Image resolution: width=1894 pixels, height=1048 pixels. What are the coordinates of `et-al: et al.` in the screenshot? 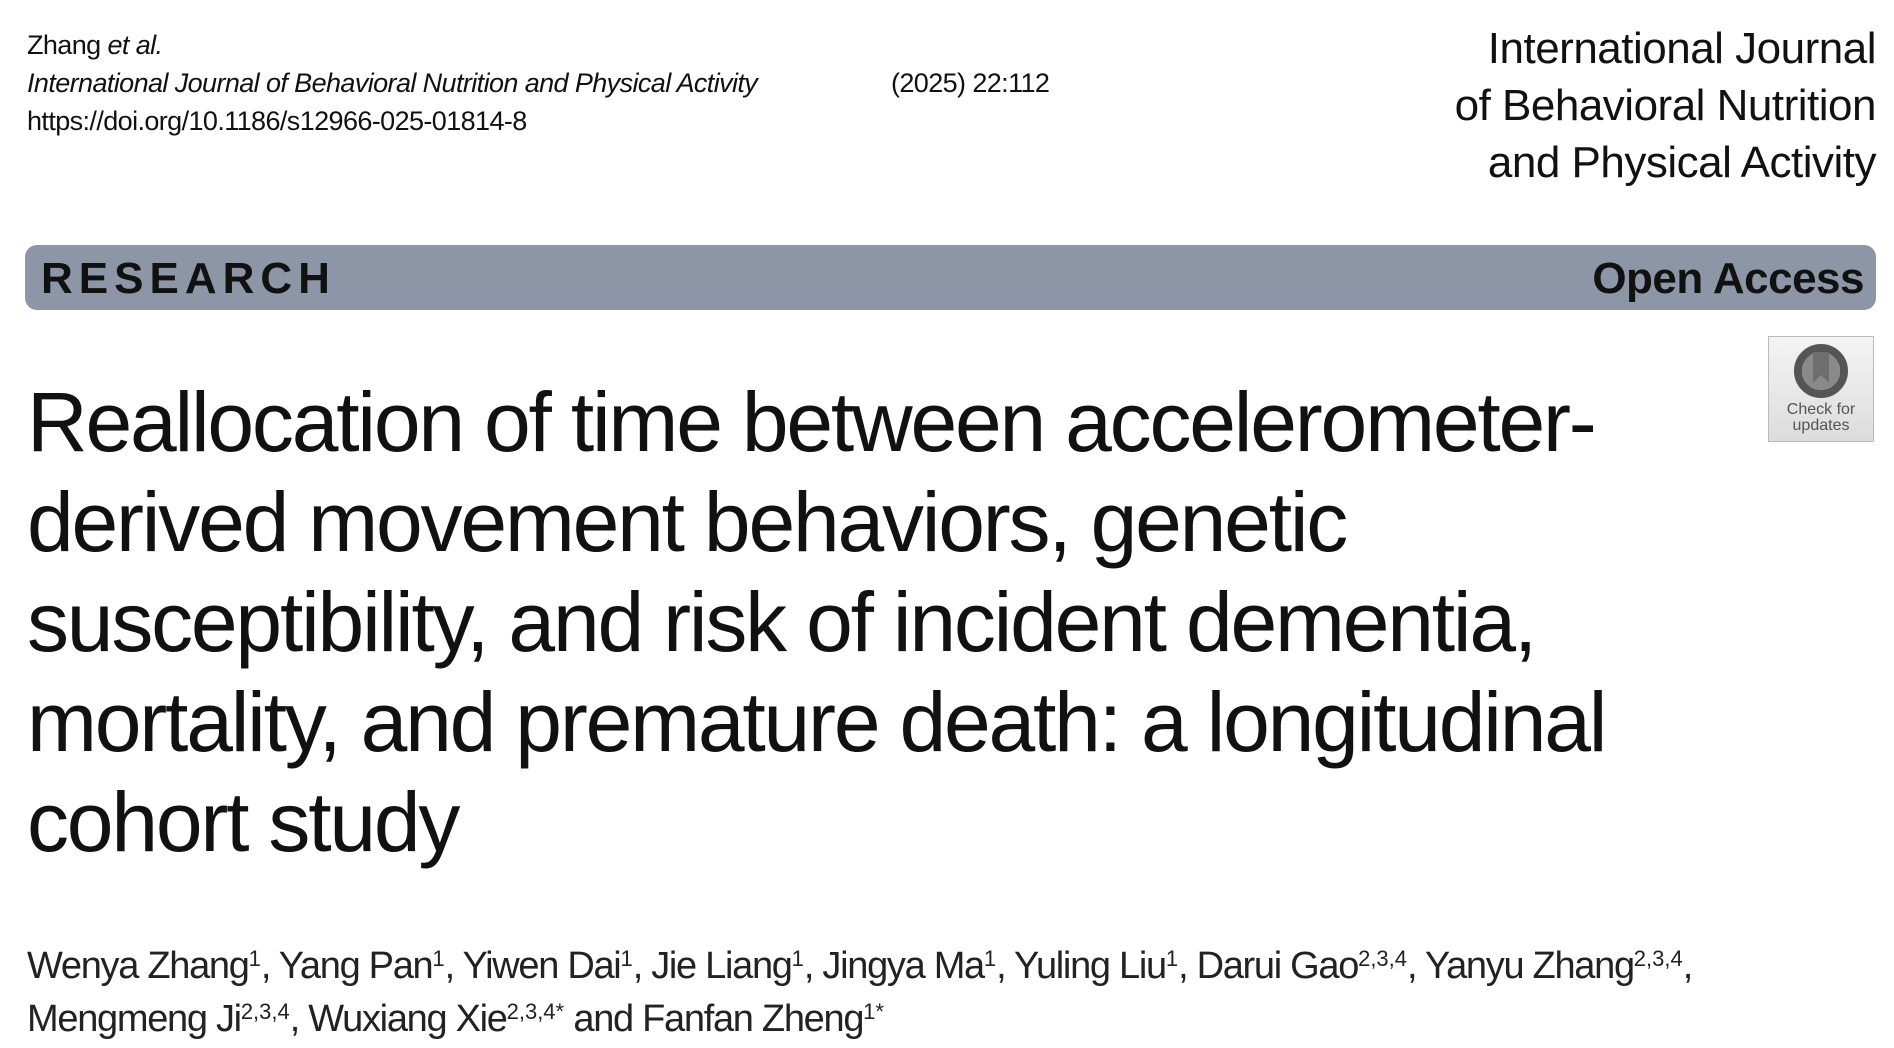 It's located at (135, 45).